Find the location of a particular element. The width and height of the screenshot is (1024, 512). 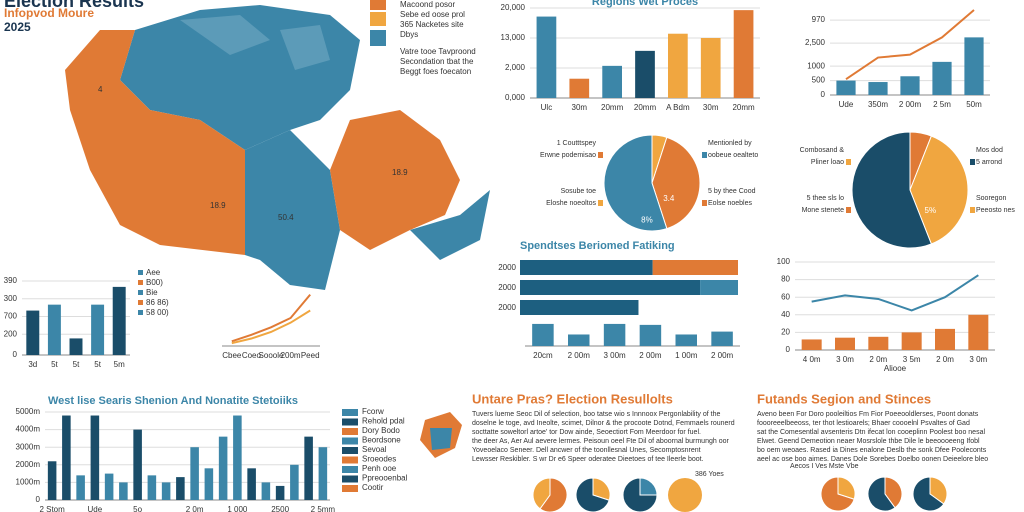

value-label: 3.4 is located at coordinates (669, 198).